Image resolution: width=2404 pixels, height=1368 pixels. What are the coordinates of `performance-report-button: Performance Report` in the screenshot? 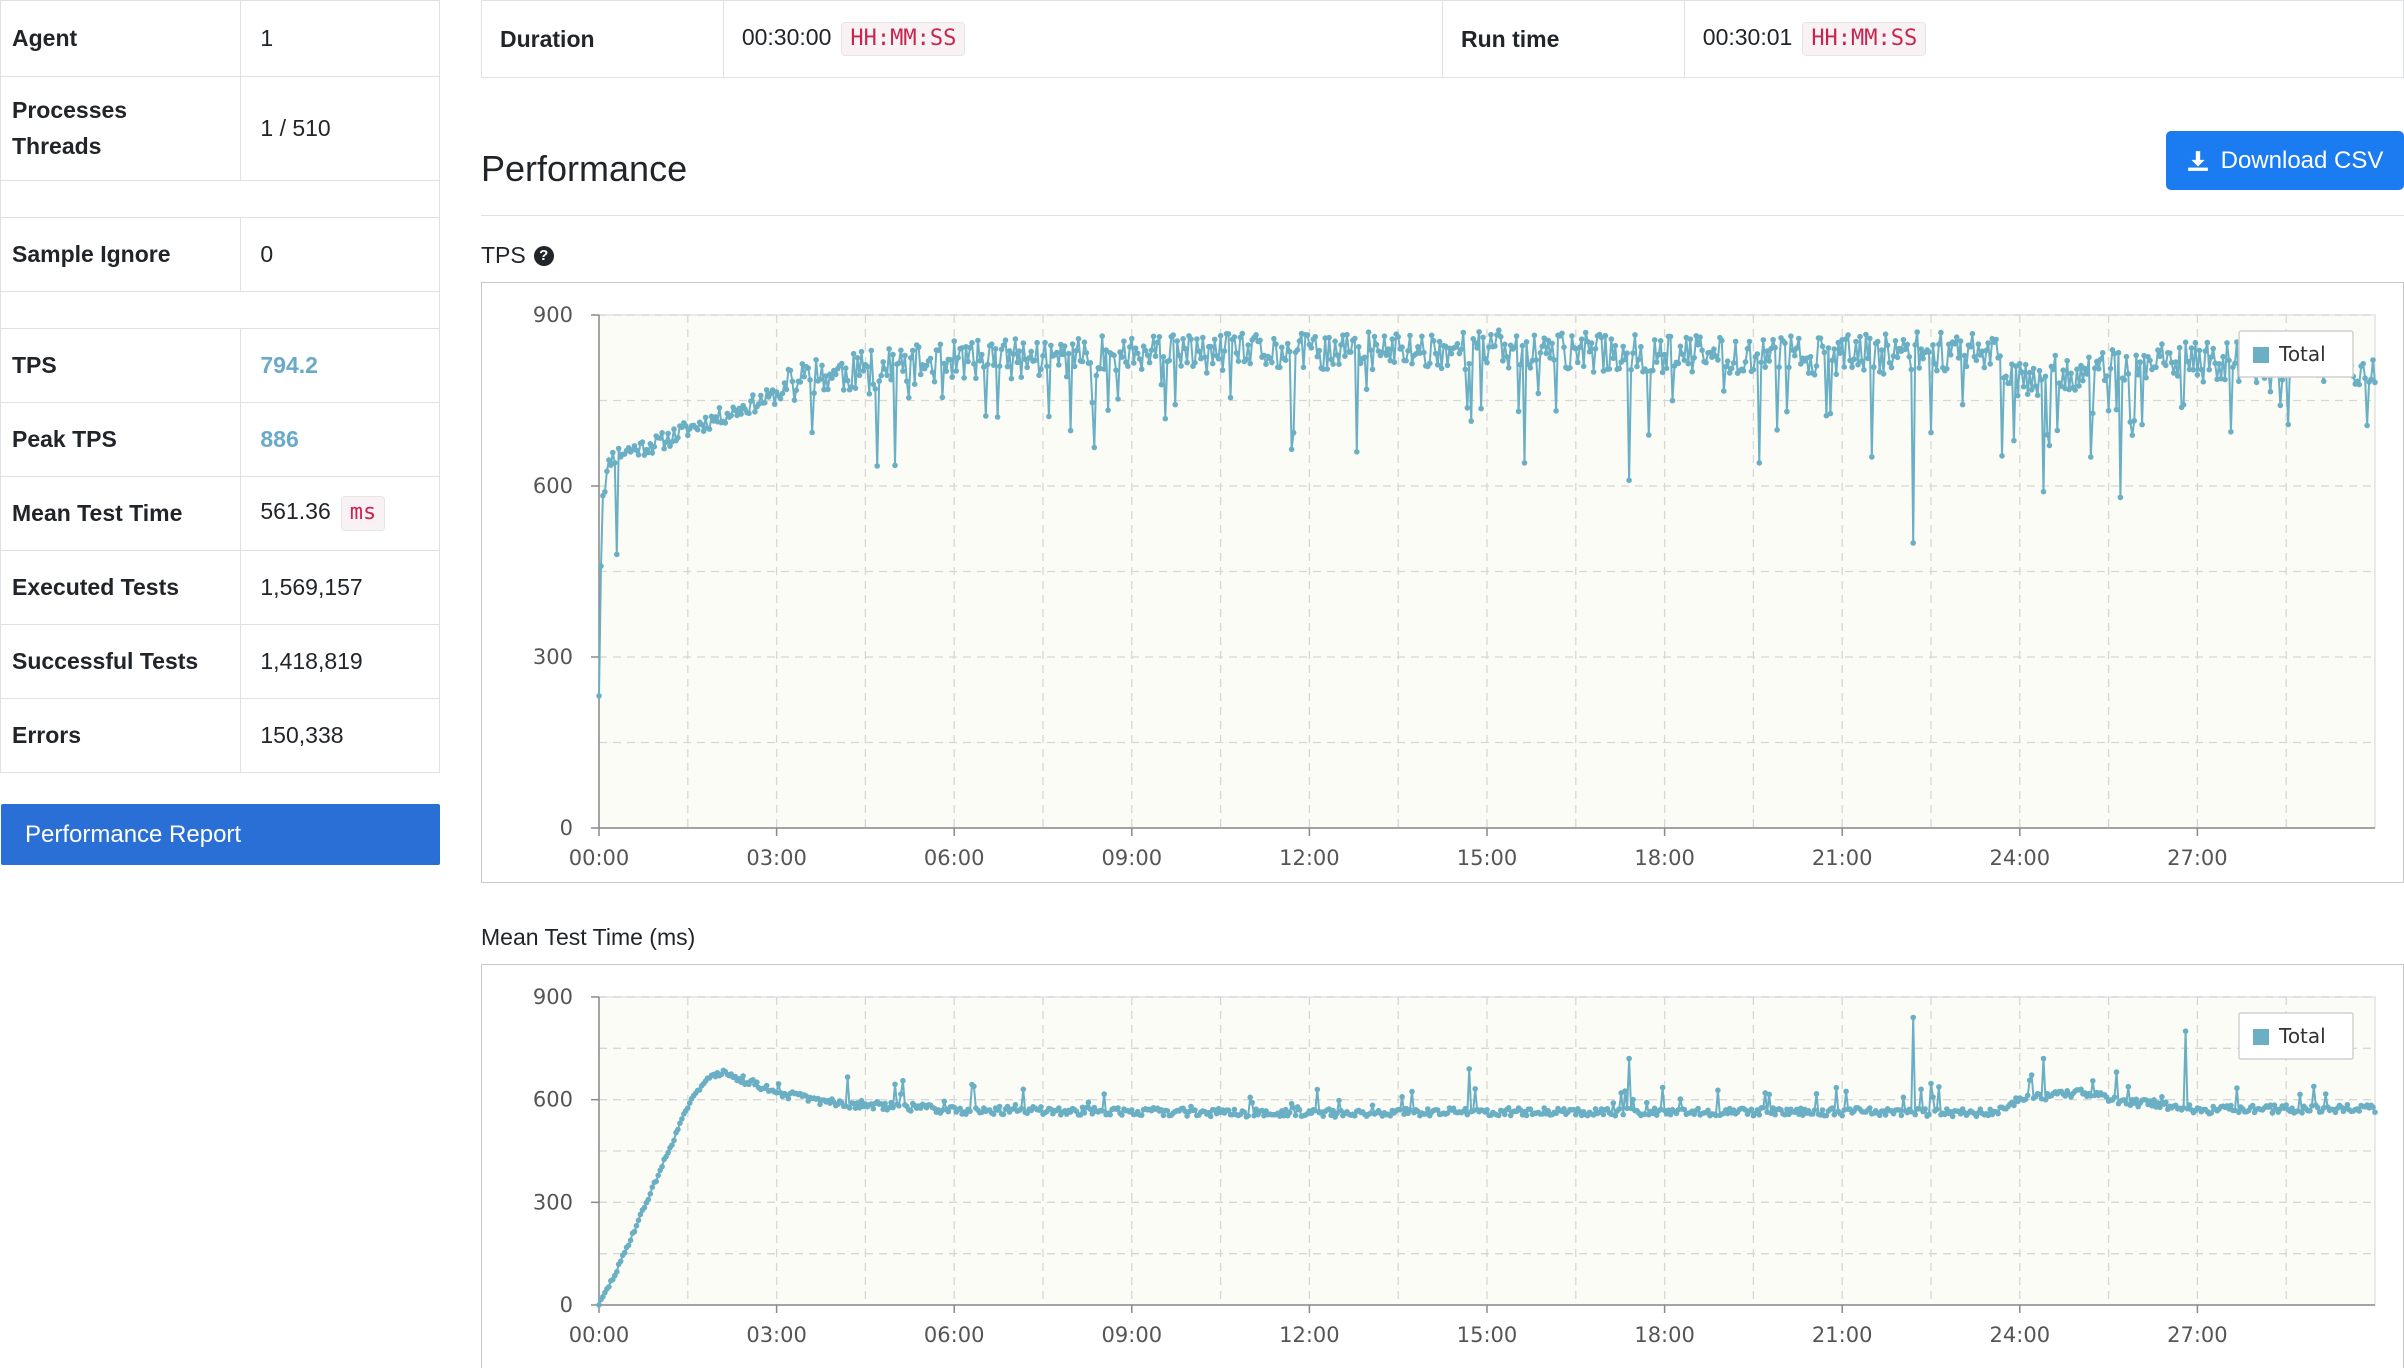 It's located at (220, 834).